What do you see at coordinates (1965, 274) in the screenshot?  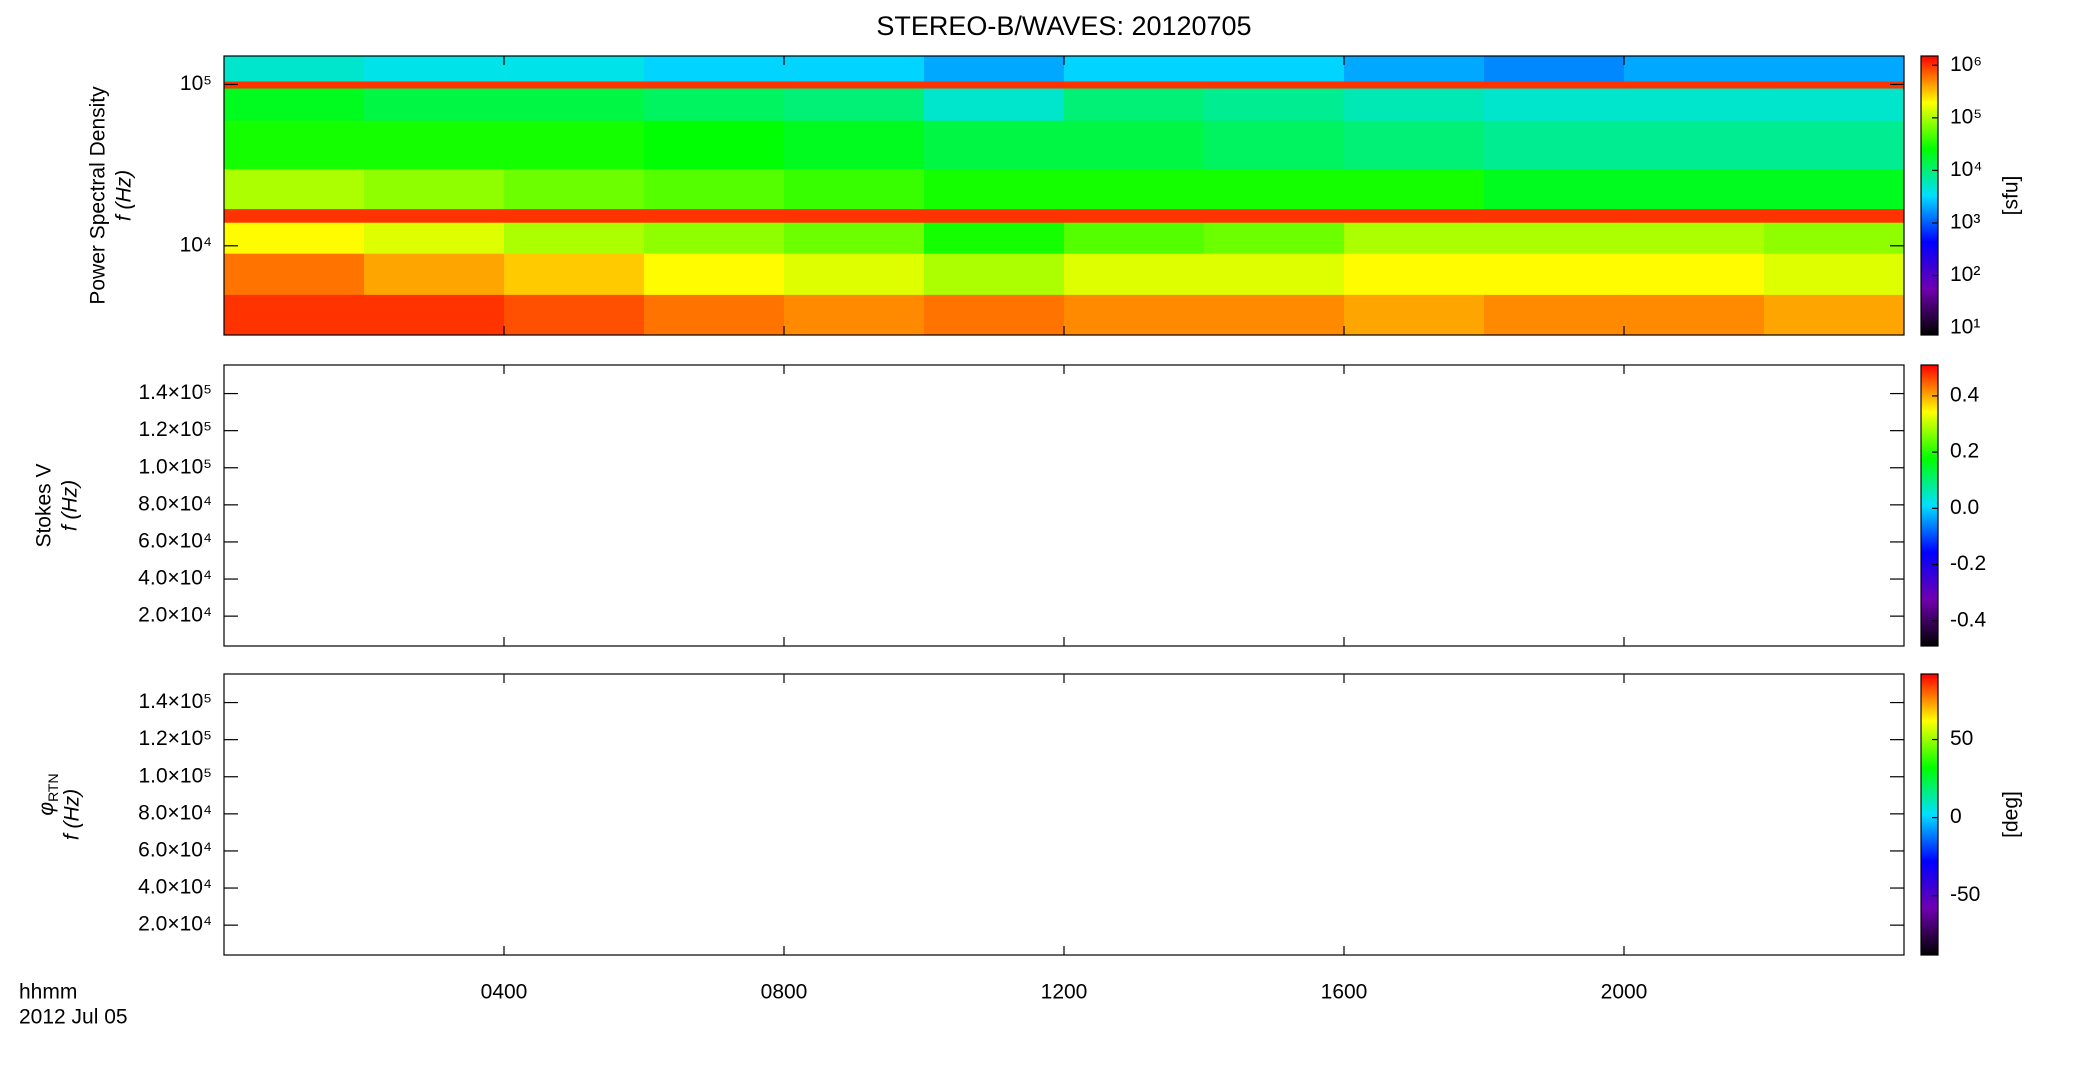 I see `colorbar-tick-label: 10²` at bounding box center [1965, 274].